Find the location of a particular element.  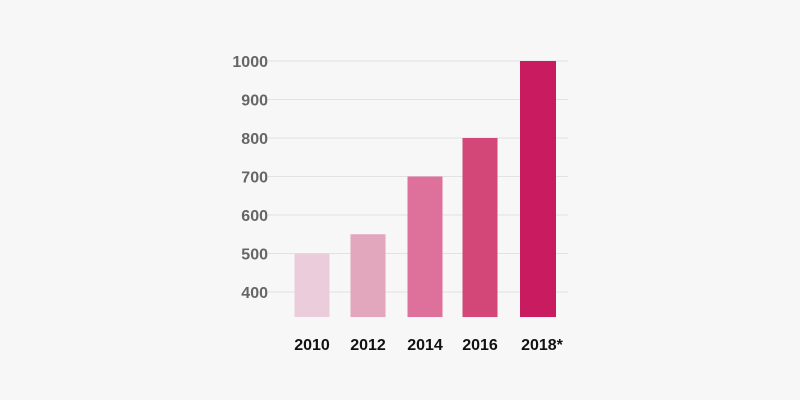

bar-2014 is located at coordinates (425, 247).